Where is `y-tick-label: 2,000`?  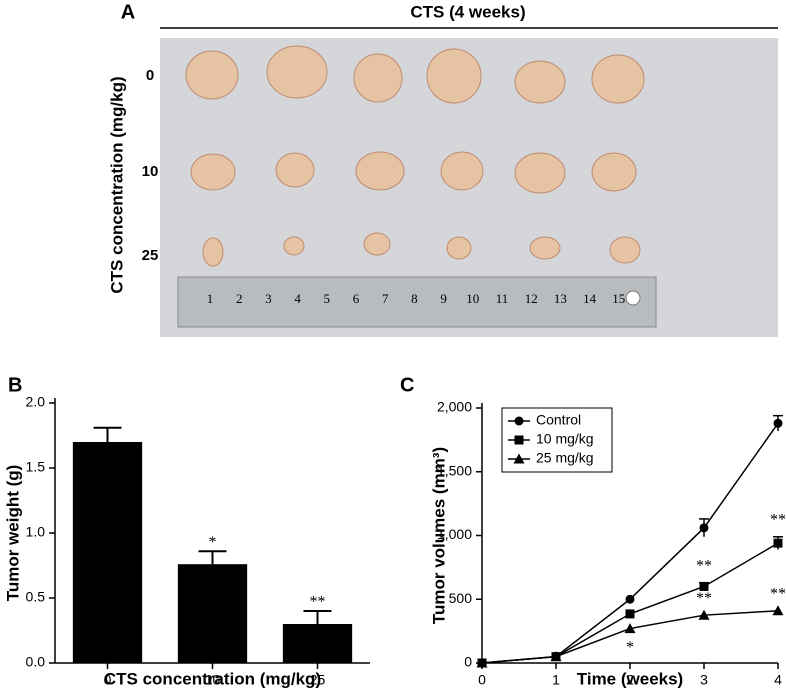
y-tick-label: 2,000 is located at coordinates (454, 407).